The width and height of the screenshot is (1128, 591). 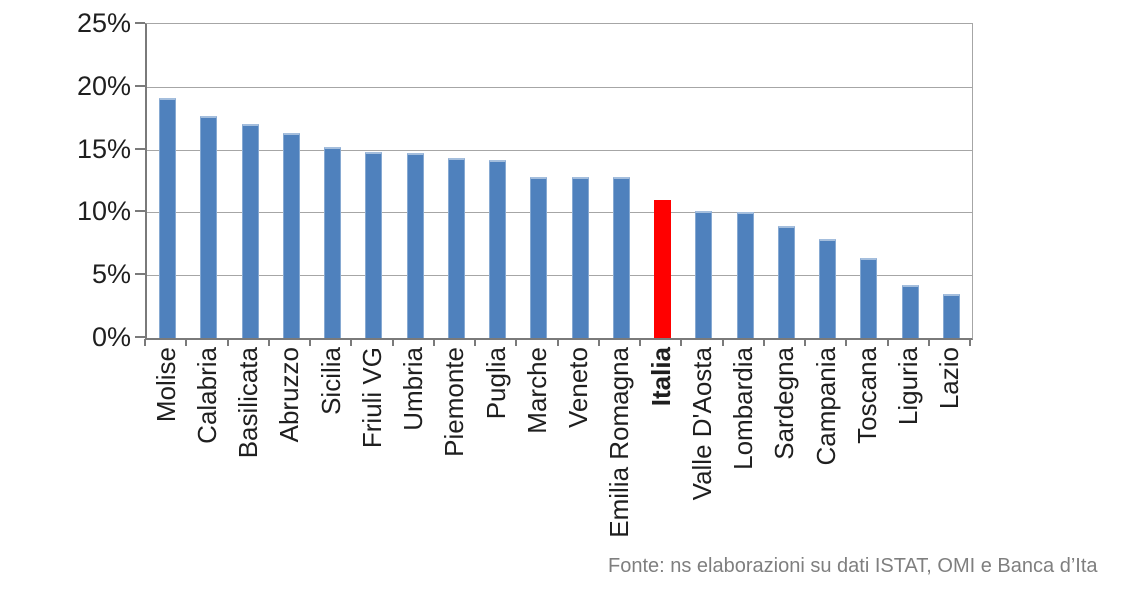 What do you see at coordinates (949, 378) in the screenshot?
I see `x-axis-label-lazio: Lazio` at bounding box center [949, 378].